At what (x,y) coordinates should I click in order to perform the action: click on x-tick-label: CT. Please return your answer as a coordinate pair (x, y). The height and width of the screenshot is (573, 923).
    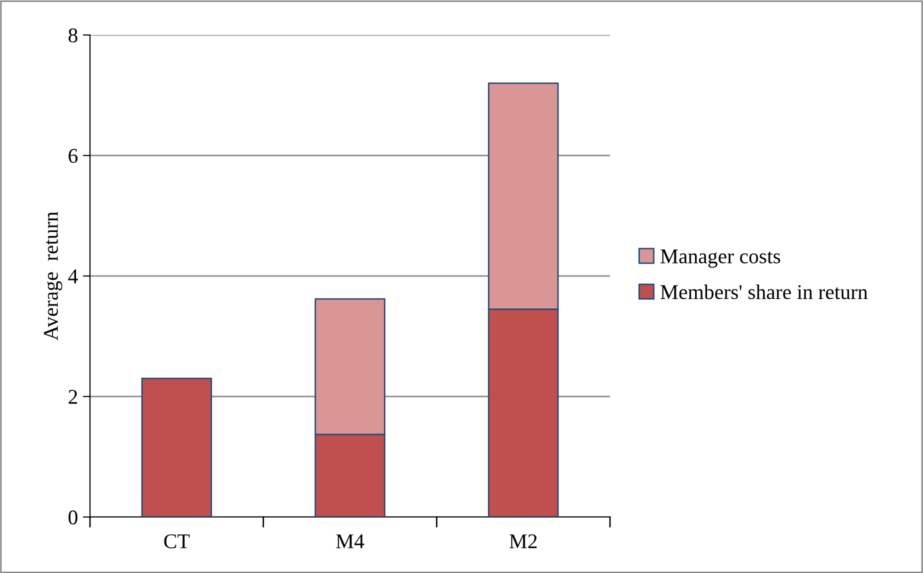
    Looking at the image, I should click on (177, 541).